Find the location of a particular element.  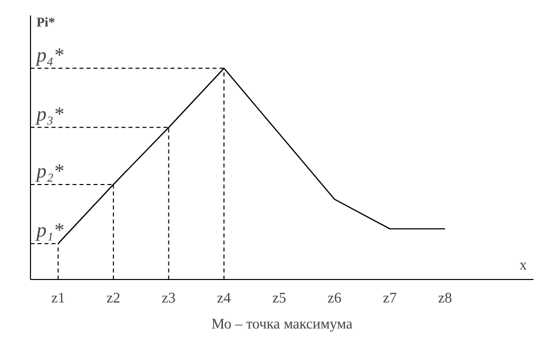

ref-line-label: p₁* is located at coordinates (49, 231).